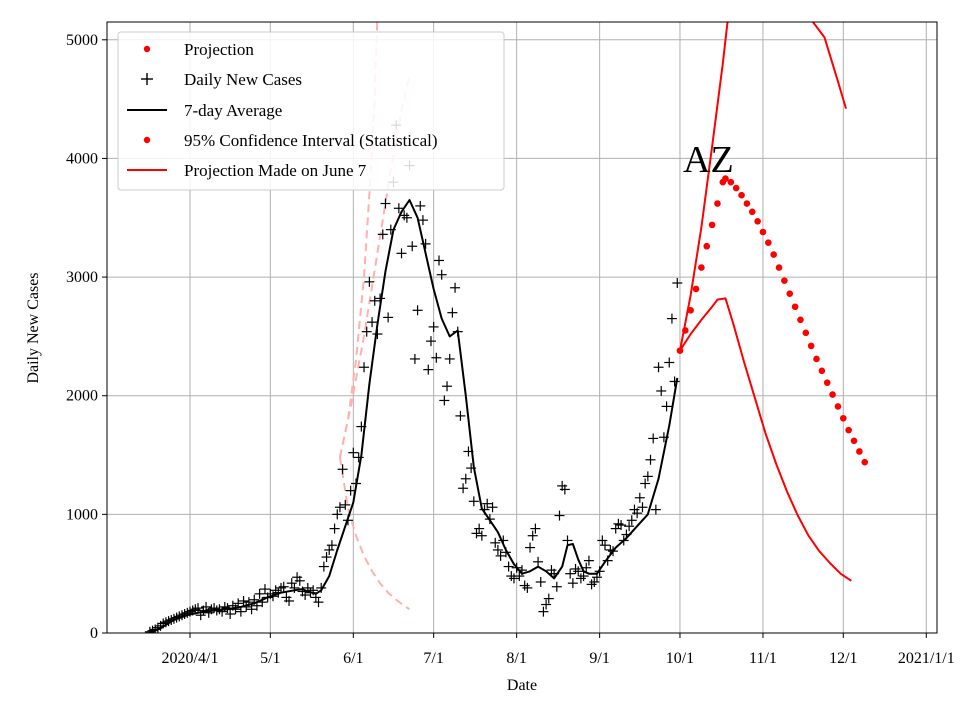 The height and width of the screenshot is (720, 960). What do you see at coordinates (190, 658) in the screenshot?
I see `x-tick-label: 2020/4/1` at bounding box center [190, 658].